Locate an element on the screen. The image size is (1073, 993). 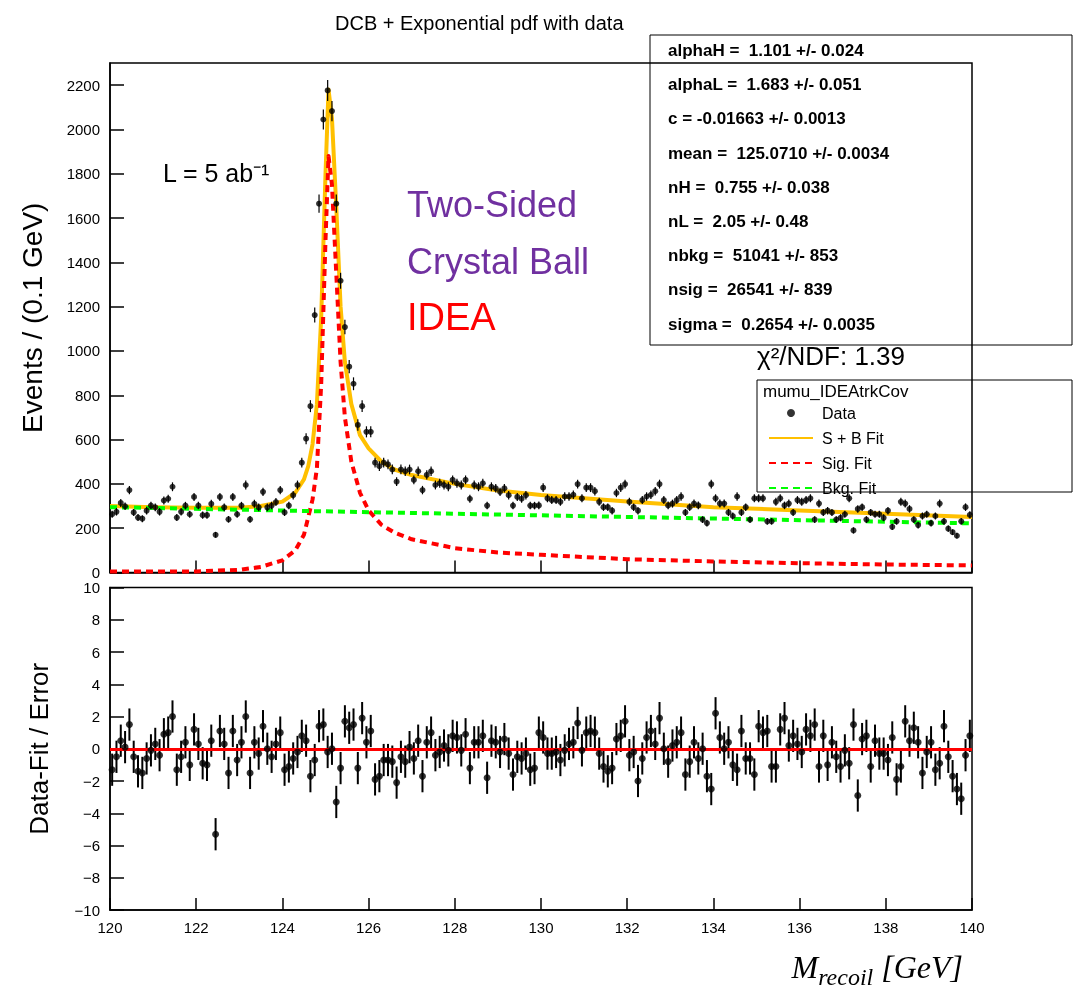
x-tick-label: 130 is located at coordinates (541, 927).